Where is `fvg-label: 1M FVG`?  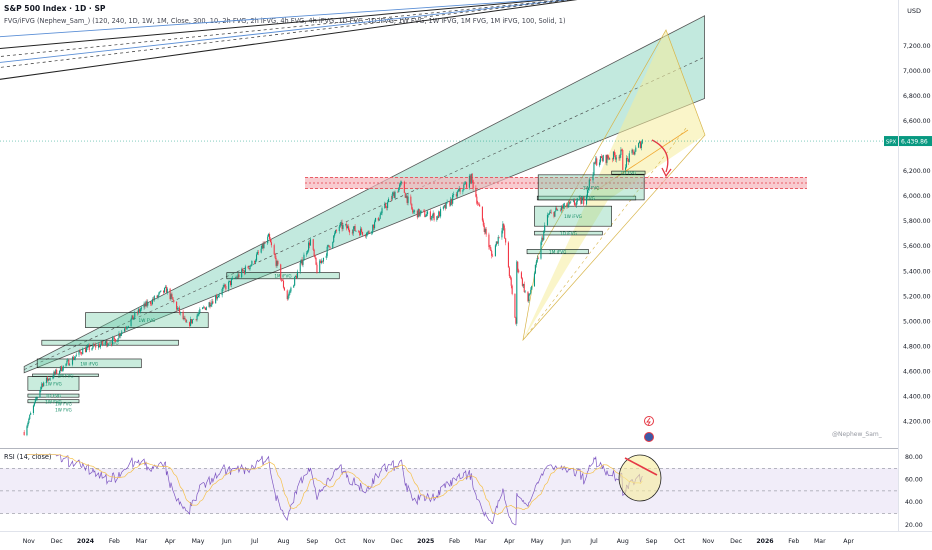
fvg-label: 1M FVG is located at coordinates (65, 375).